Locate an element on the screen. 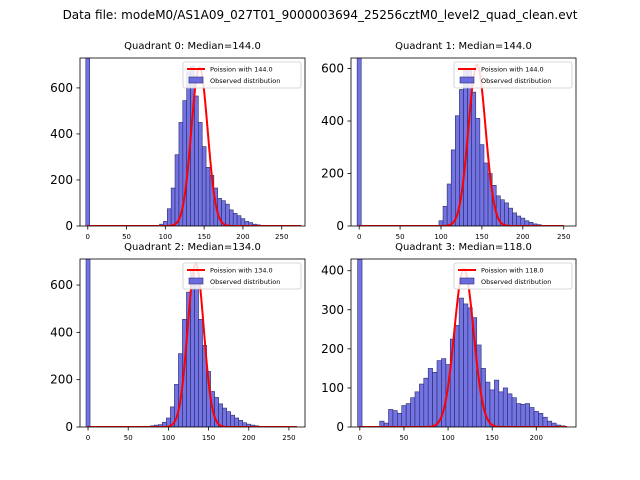 This screenshot has width=640, height=480. y-tick-label: 200 is located at coordinates (61, 380).